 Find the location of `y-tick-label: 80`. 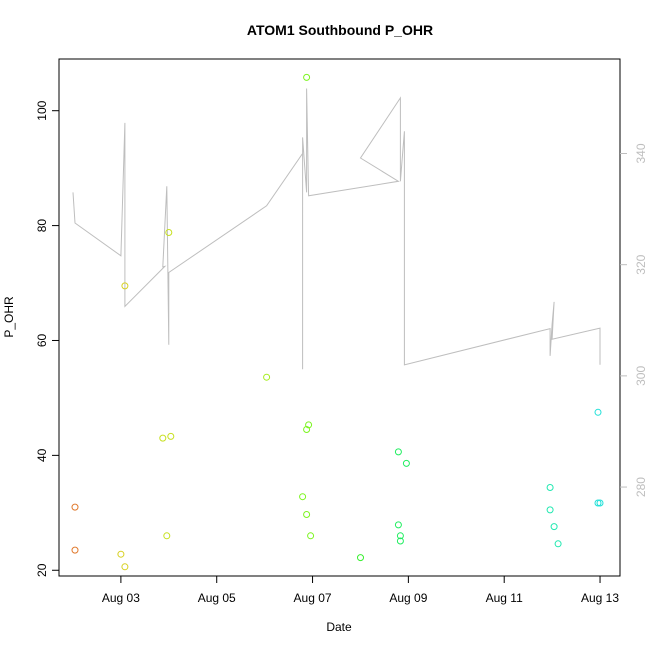

y-tick-label: 80 is located at coordinates (42, 226).